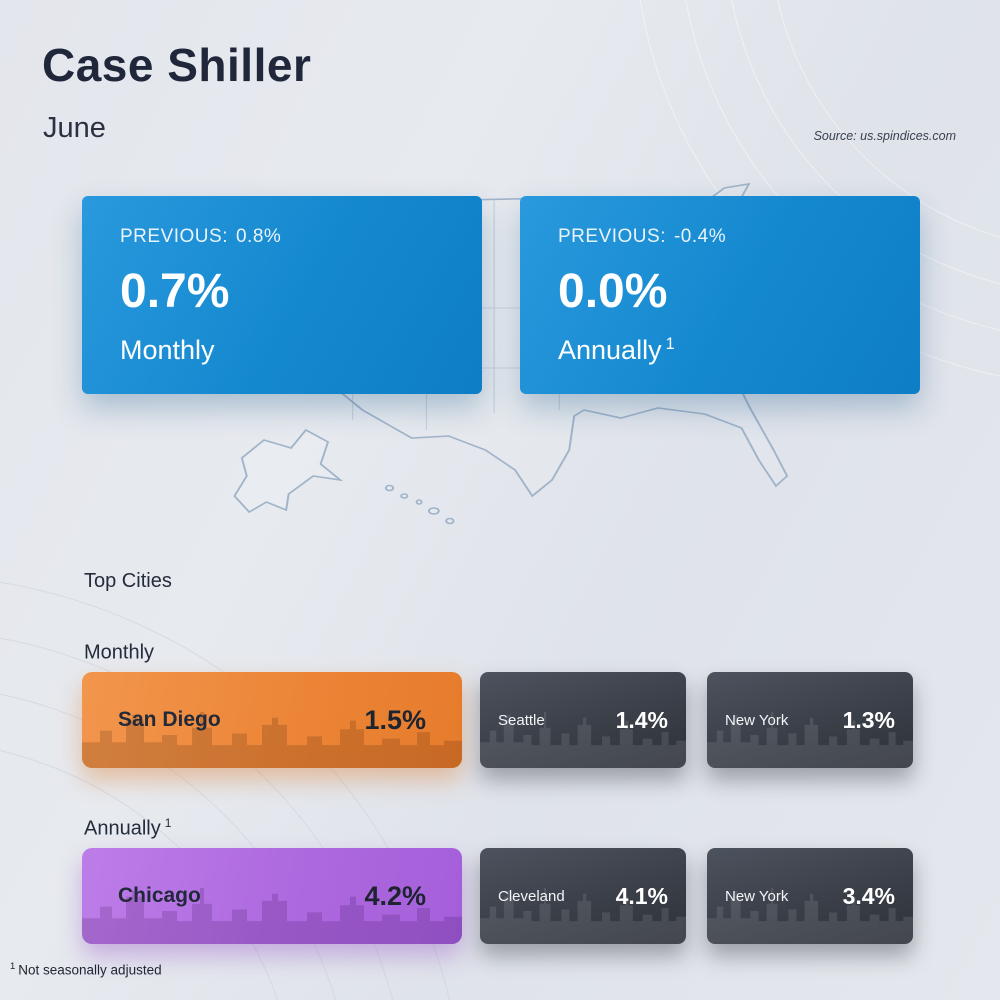  I want to click on monthly-section-label: Monthly, so click(121, 652).